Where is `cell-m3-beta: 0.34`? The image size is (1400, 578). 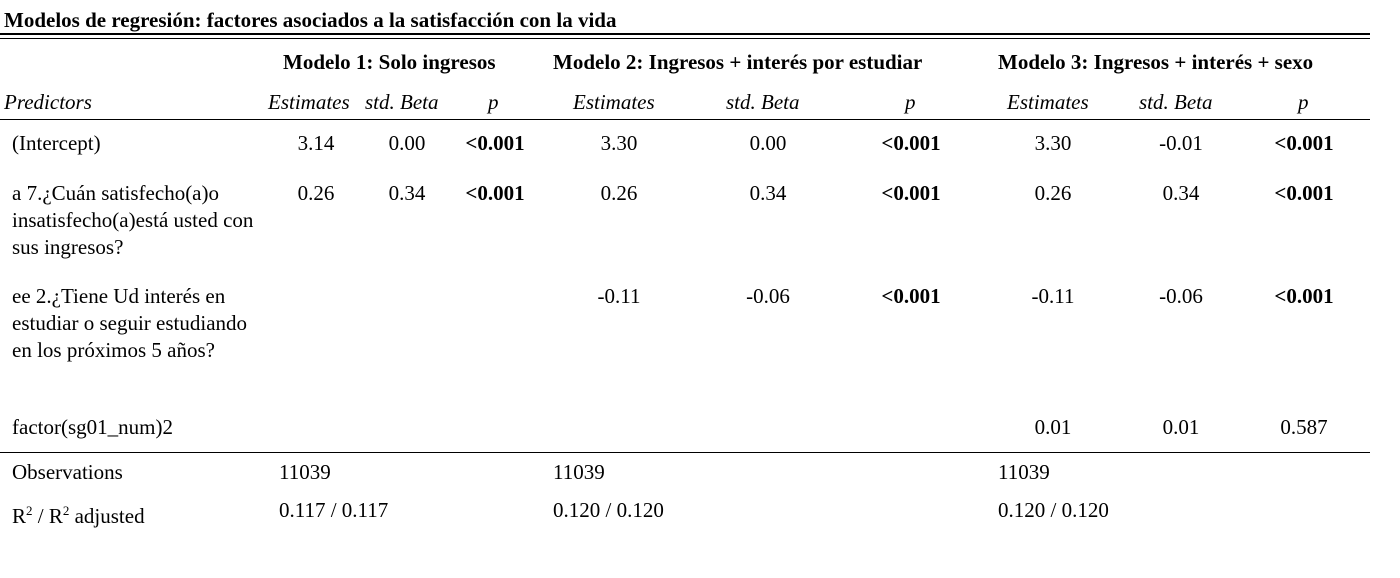 cell-m3-beta: 0.34 is located at coordinates (1181, 193).